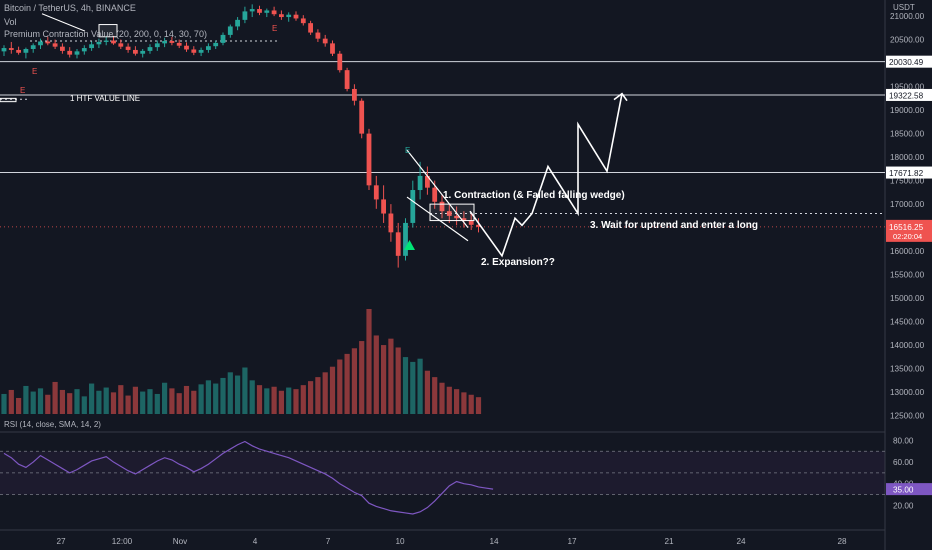 This screenshot has width=932, height=550. Describe the element at coordinates (328, 541) in the screenshot. I see `time-tick-label: 7` at that location.